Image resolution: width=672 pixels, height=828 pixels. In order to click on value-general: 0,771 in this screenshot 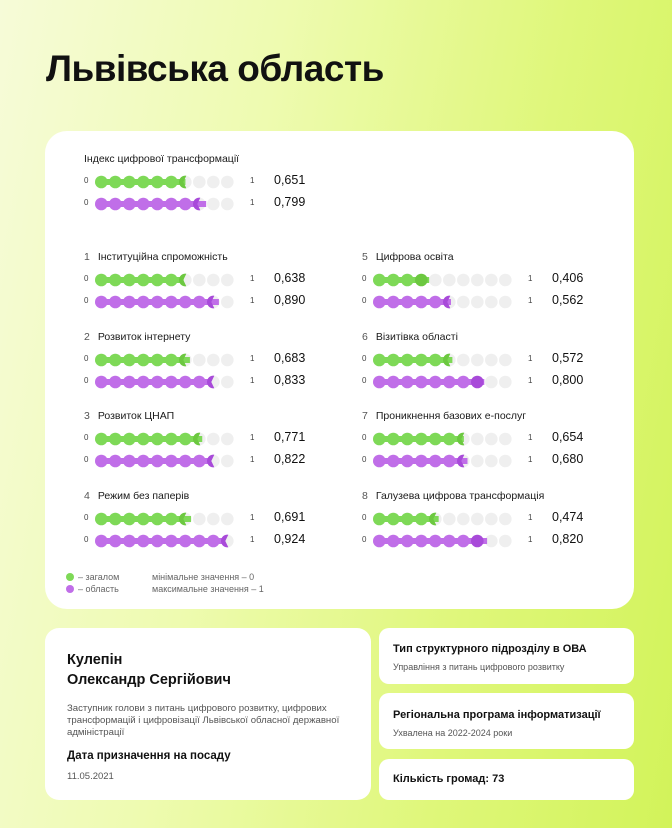, I will do `click(290, 437)`.